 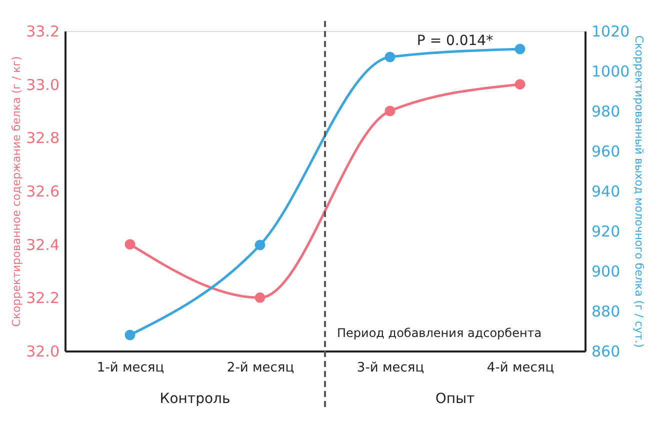 What do you see at coordinates (606, 231) in the screenshot?
I see `y2-tick-label: 920` at bounding box center [606, 231].